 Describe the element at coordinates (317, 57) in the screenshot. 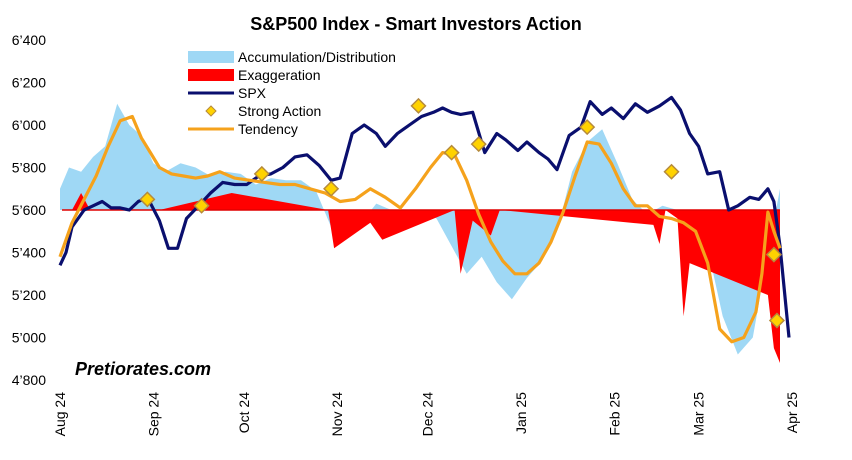

I see `legend-label-accumulation: Accumulation/Distribution` at that location.